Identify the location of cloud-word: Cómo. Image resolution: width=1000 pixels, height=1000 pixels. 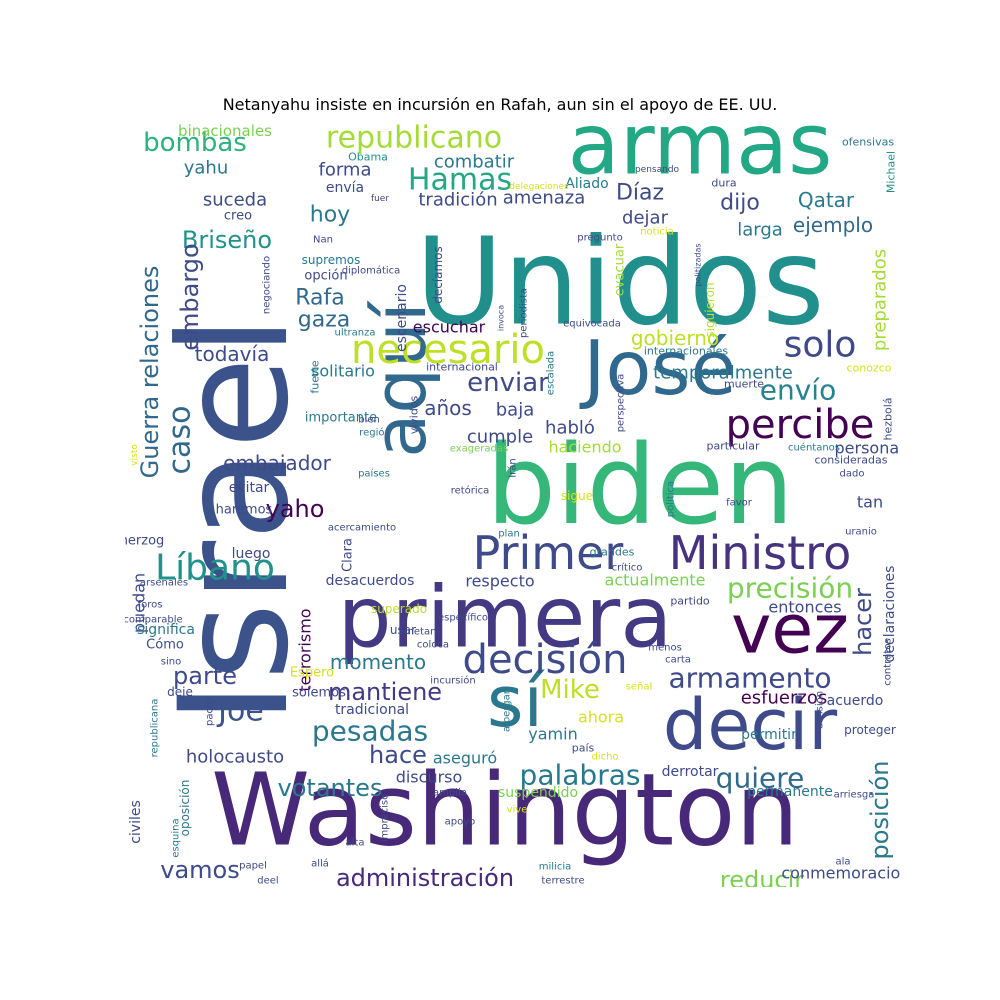
(165, 645).